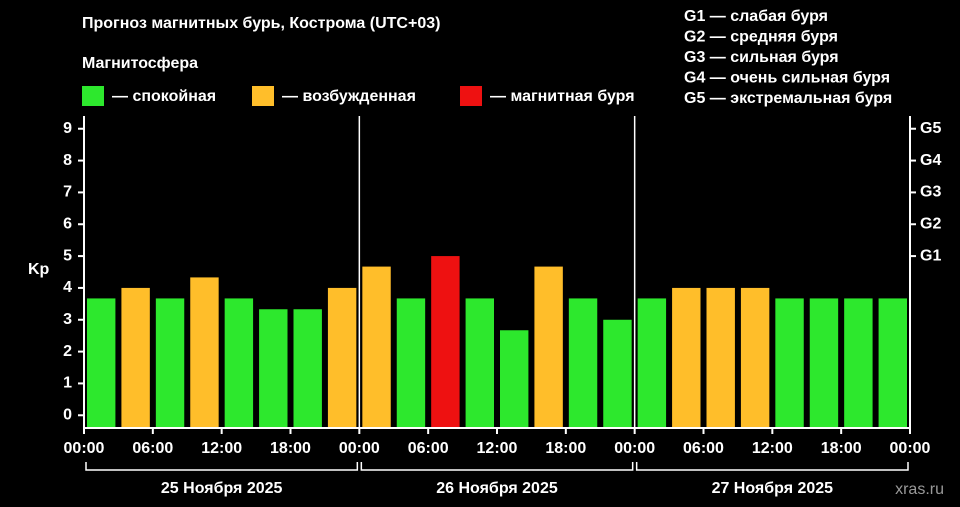 The width and height of the screenshot is (960, 507). What do you see at coordinates (67, 414) in the screenshot?
I see `y-tick-label: 0` at bounding box center [67, 414].